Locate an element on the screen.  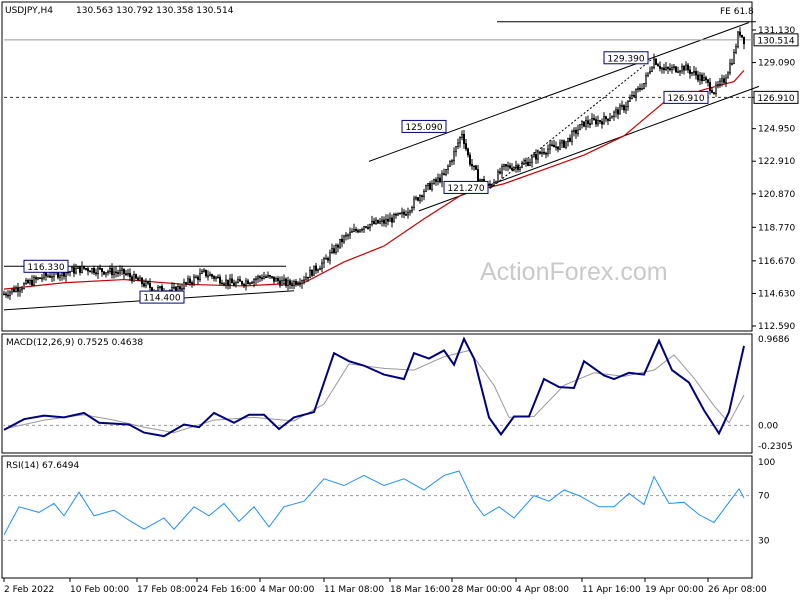
support-price-label: 126.910 is located at coordinates (775, 99).